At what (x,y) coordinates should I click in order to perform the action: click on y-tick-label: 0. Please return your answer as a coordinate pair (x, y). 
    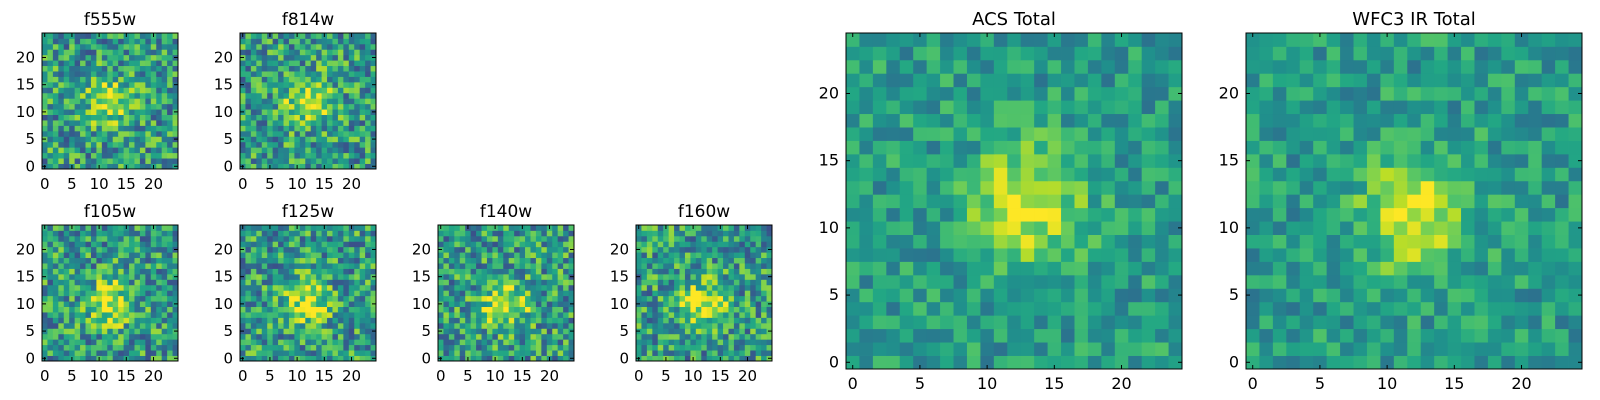
    Looking at the image, I should click on (228, 166).